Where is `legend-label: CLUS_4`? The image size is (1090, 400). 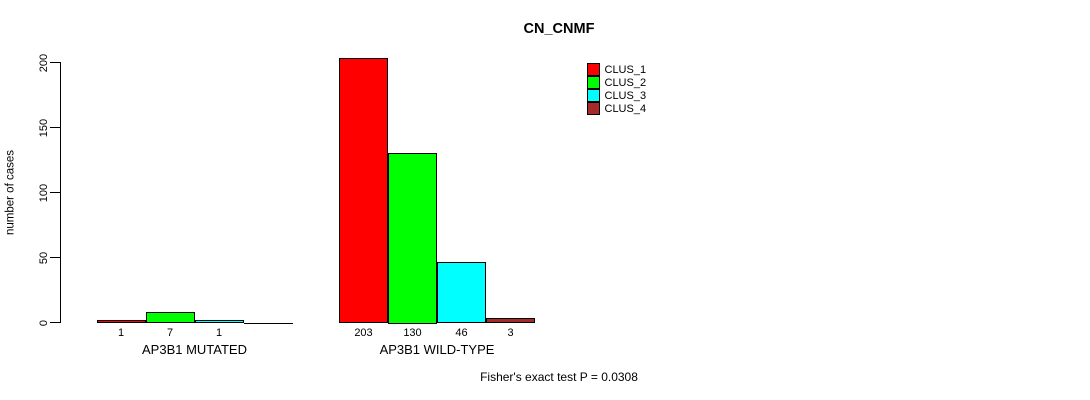
legend-label: CLUS_4 is located at coordinates (625, 108).